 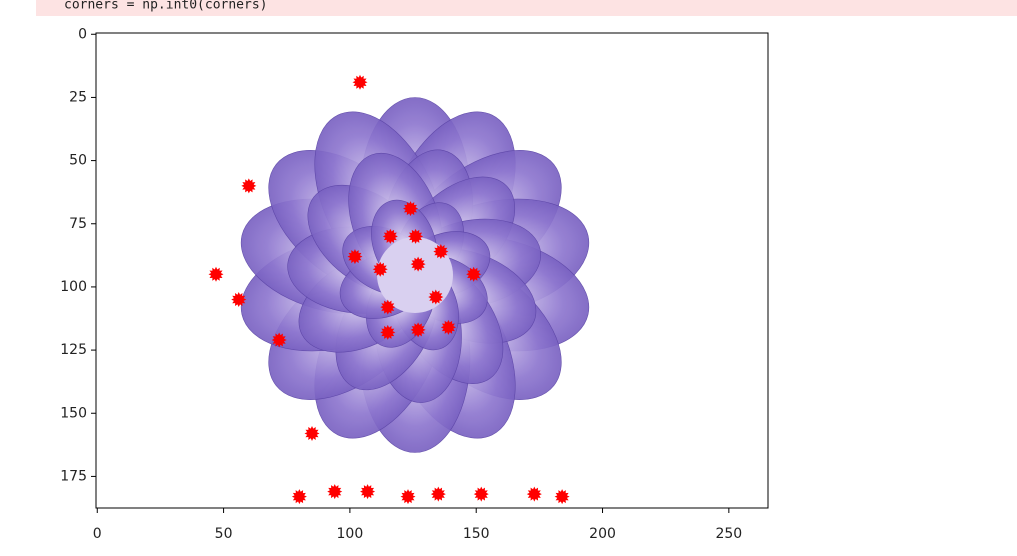 What do you see at coordinates (73, 476) in the screenshot?
I see `y-tick-label: 175` at bounding box center [73, 476].